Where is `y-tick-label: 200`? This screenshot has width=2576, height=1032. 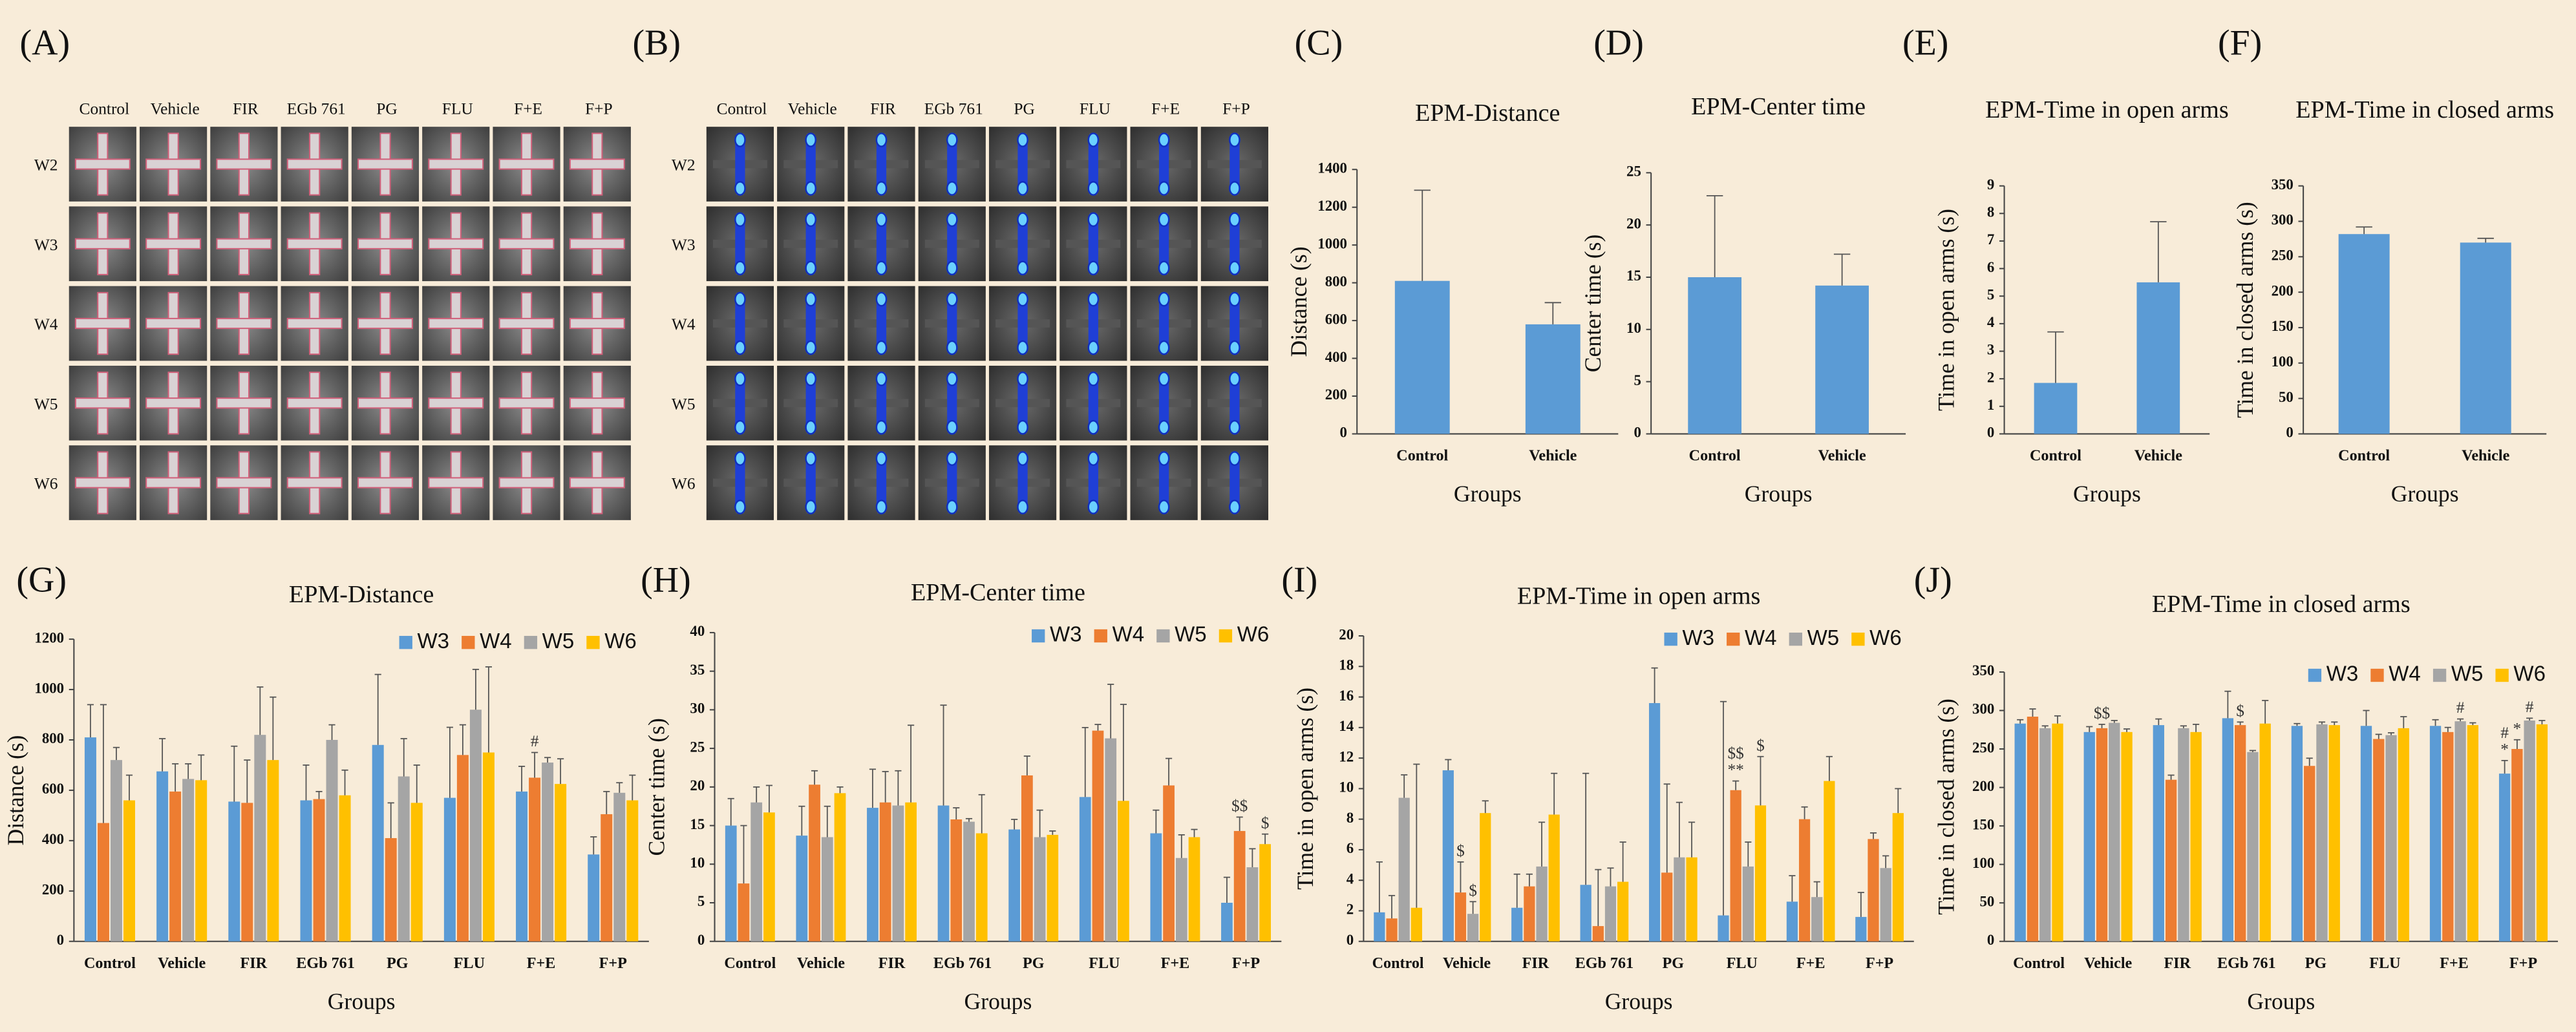
y-tick-label: 200 is located at coordinates (2283, 290).